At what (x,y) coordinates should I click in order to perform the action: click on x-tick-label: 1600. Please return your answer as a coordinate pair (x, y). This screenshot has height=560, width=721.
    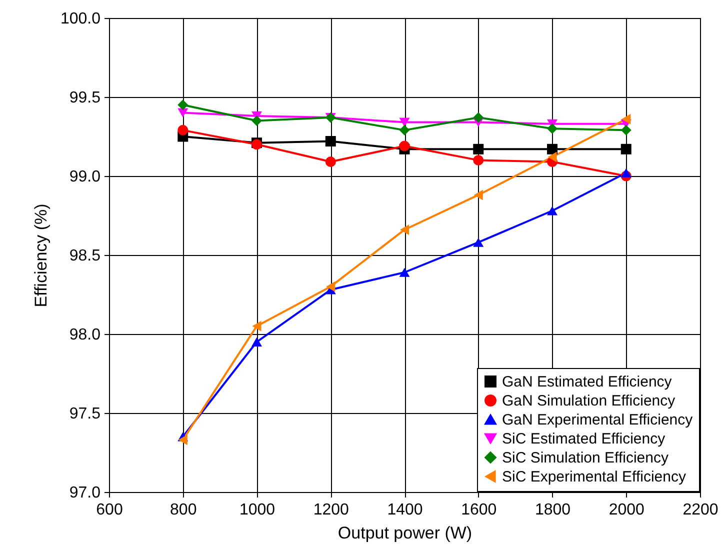
    Looking at the image, I should click on (479, 510).